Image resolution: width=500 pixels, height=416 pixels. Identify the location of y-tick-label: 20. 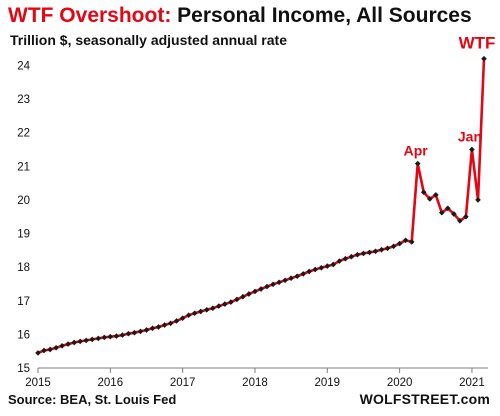
(23, 201).